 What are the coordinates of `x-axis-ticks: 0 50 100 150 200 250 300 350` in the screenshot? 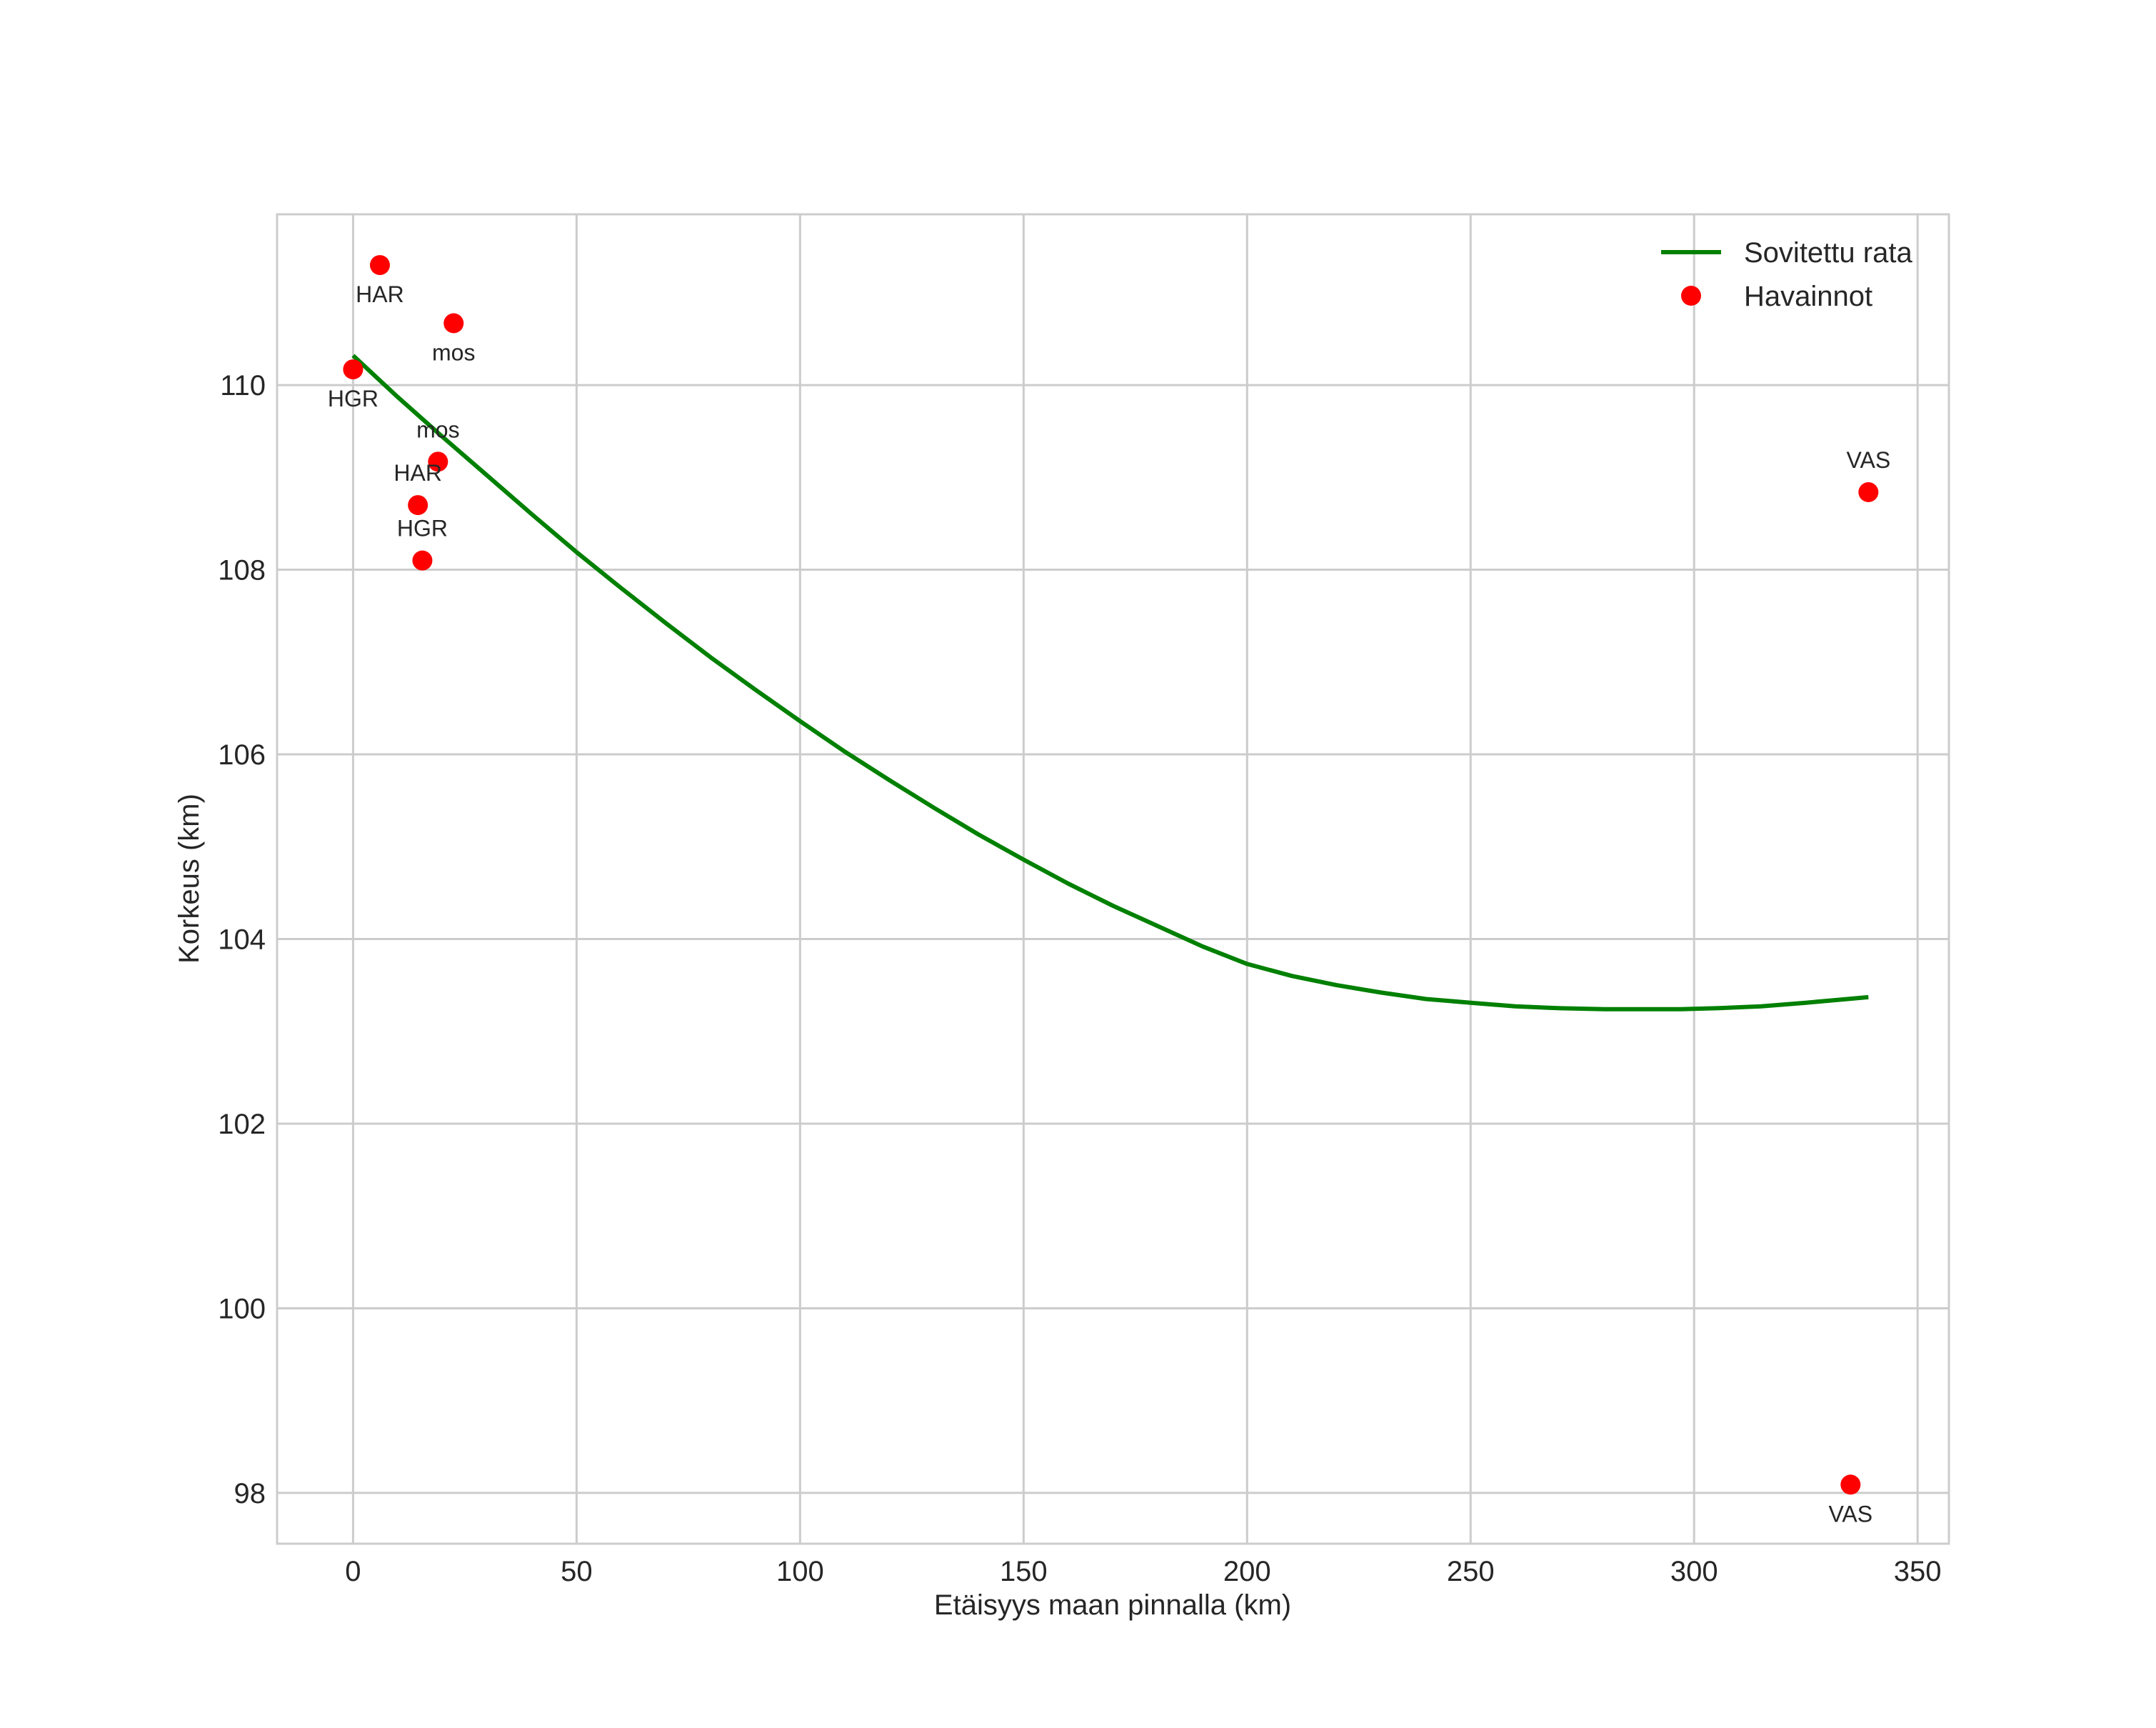 It's located at (1143, 1571).